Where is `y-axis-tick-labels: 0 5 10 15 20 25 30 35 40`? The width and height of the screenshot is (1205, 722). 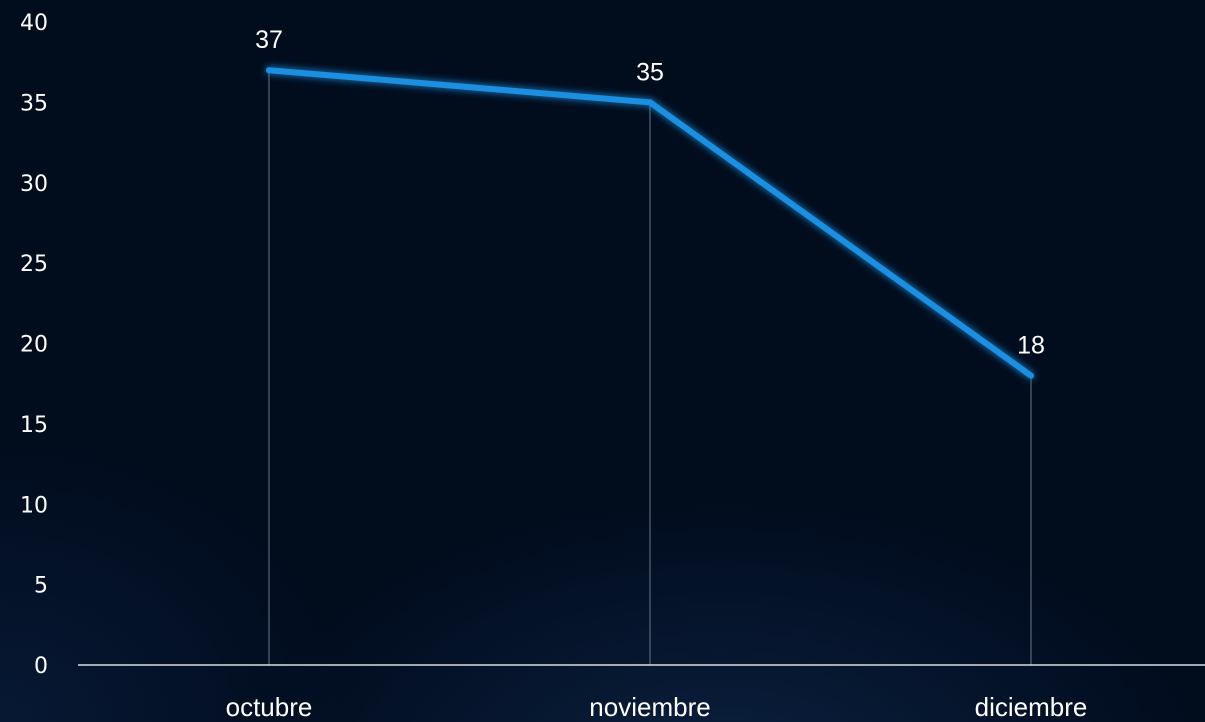 y-axis-tick-labels: 0 5 10 15 20 25 30 35 40 is located at coordinates (34, 345).